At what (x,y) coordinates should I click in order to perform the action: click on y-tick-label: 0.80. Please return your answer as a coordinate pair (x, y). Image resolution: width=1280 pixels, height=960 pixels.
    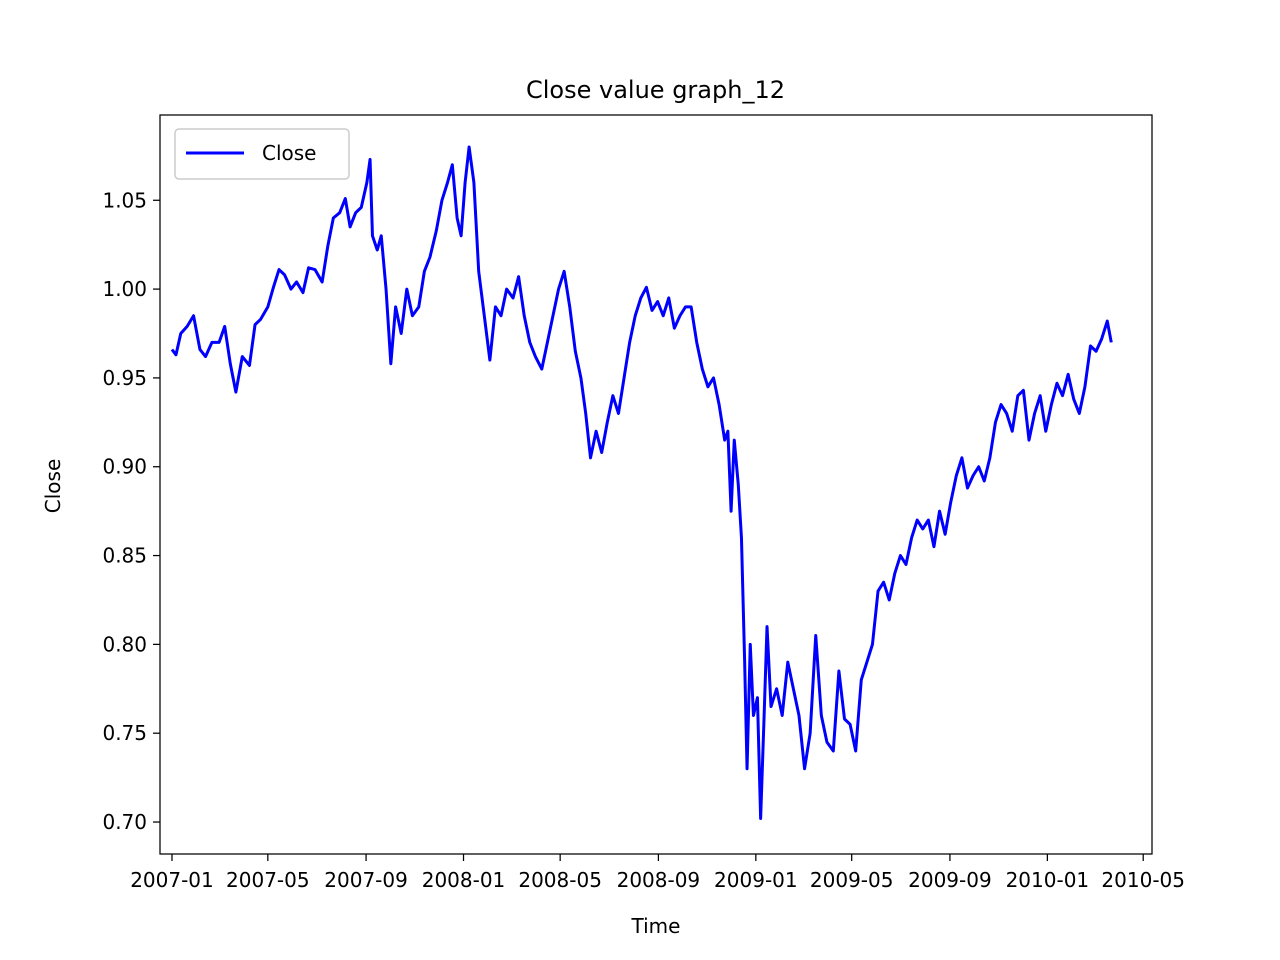
    Looking at the image, I should click on (124, 644).